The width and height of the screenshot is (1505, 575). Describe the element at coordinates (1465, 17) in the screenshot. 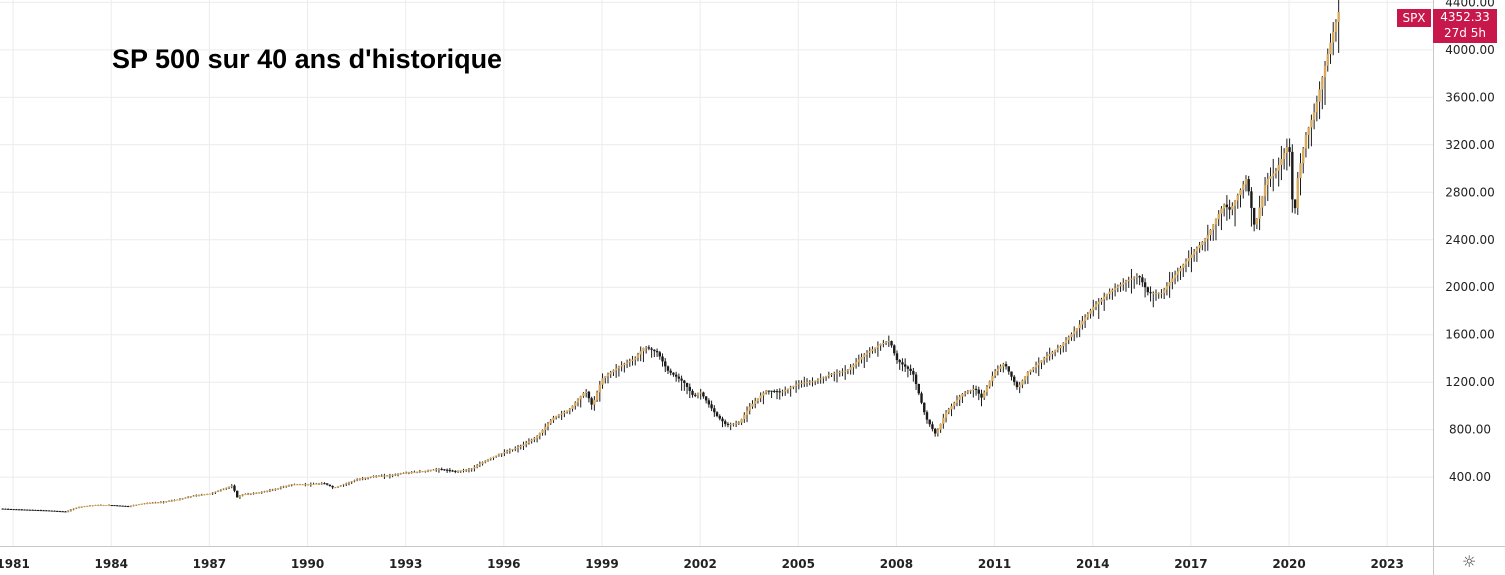

I see `last-price-value: 4352.33` at that location.